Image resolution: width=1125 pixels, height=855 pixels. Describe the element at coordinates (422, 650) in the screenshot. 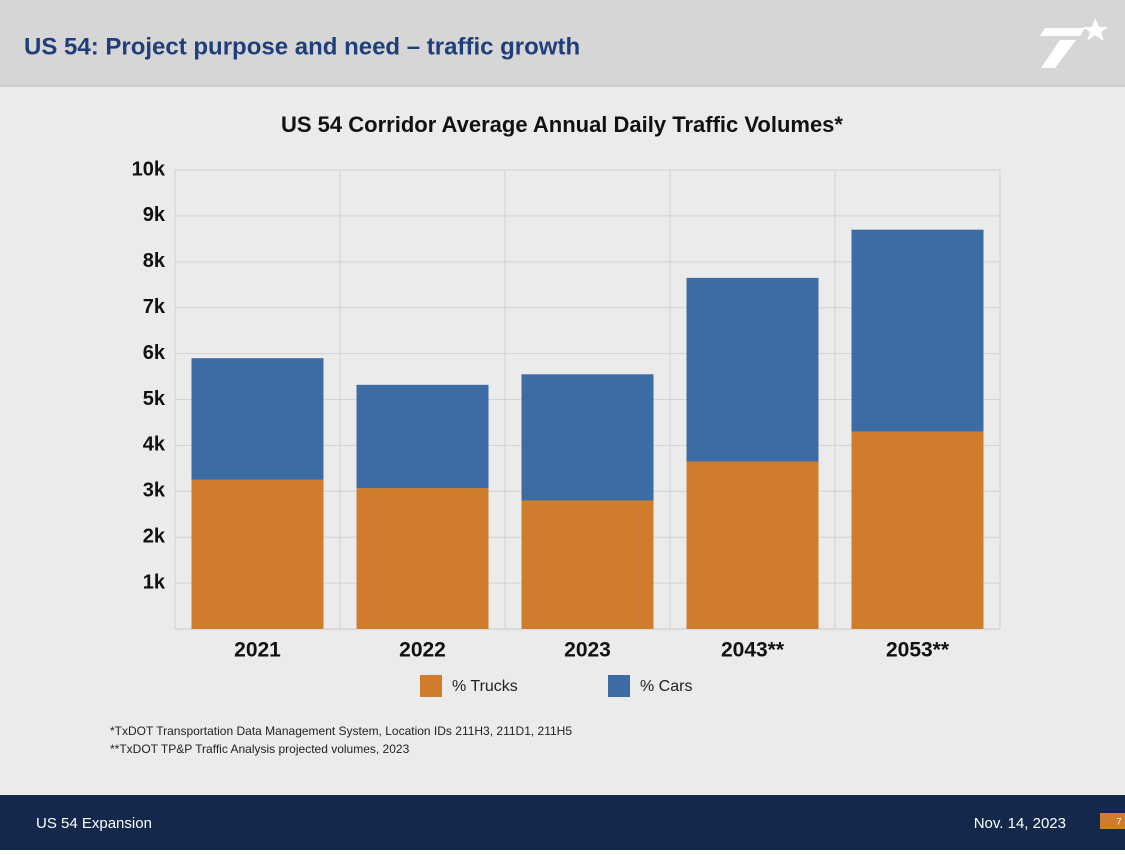

I see `x-tick-label: 2022` at that location.